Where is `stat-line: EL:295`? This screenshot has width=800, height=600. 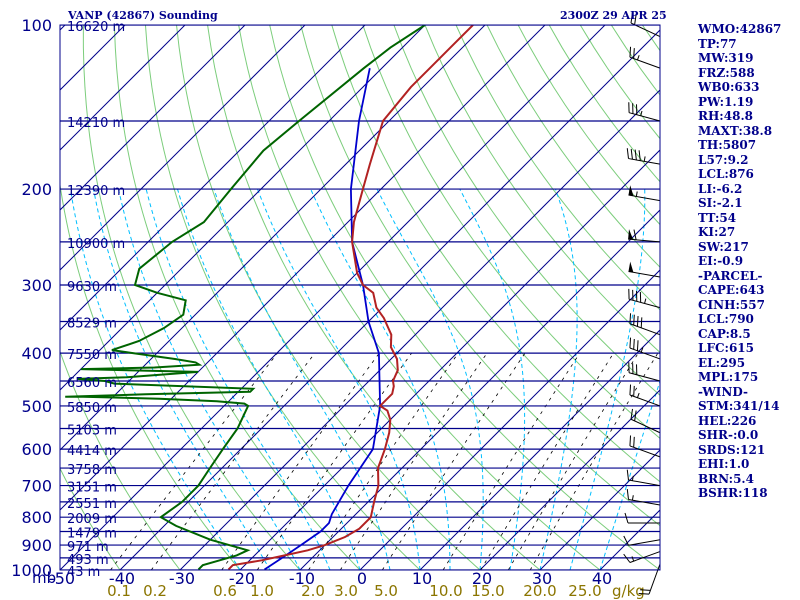
stat-line: EL:295 is located at coordinates (722, 362).